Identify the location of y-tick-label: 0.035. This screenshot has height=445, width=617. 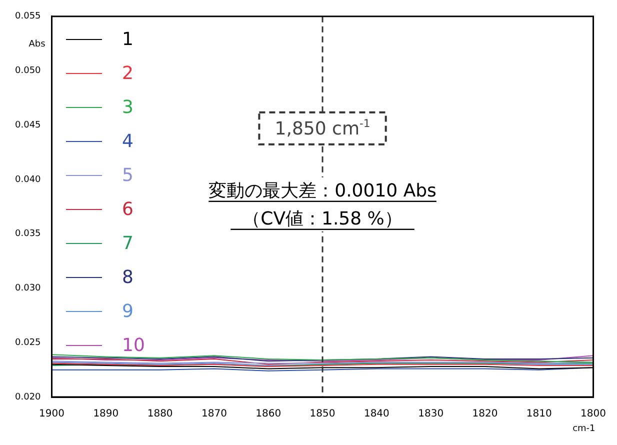
(28, 234).